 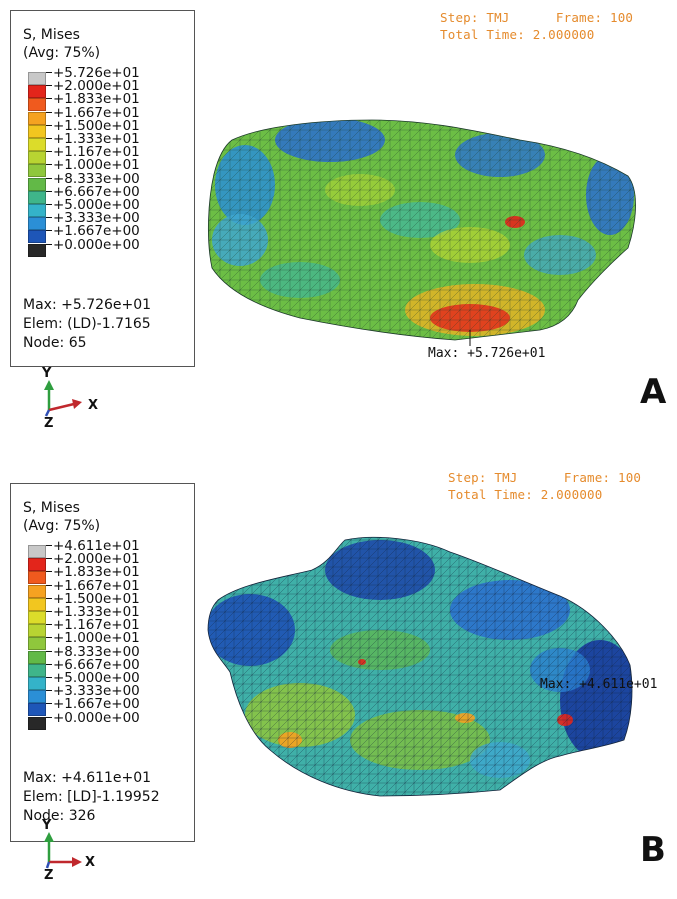 I want to click on step-frame-text-a: Step: TMJ Frame: 100, so click(x=537, y=17).